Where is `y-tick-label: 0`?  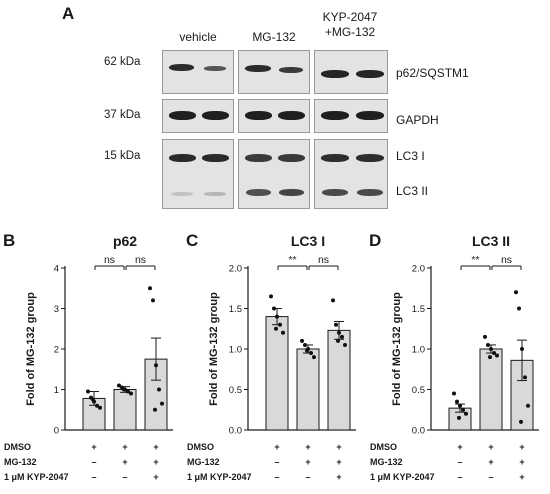
y-tick-label: 0 is located at coordinates (56, 431).